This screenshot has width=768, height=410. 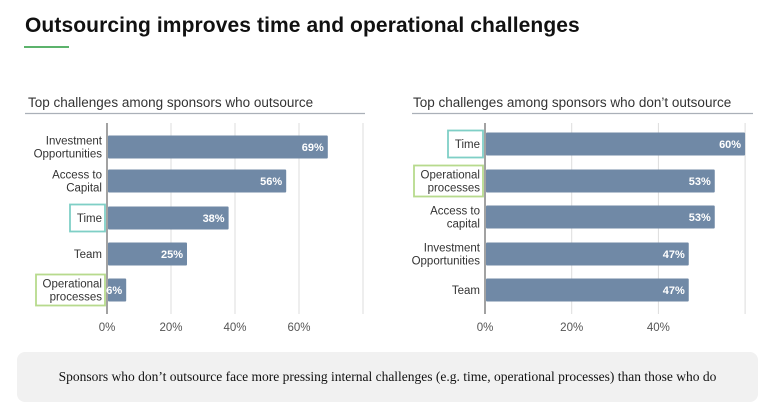 I want to click on tick-label: 60%, so click(x=298, y=328).